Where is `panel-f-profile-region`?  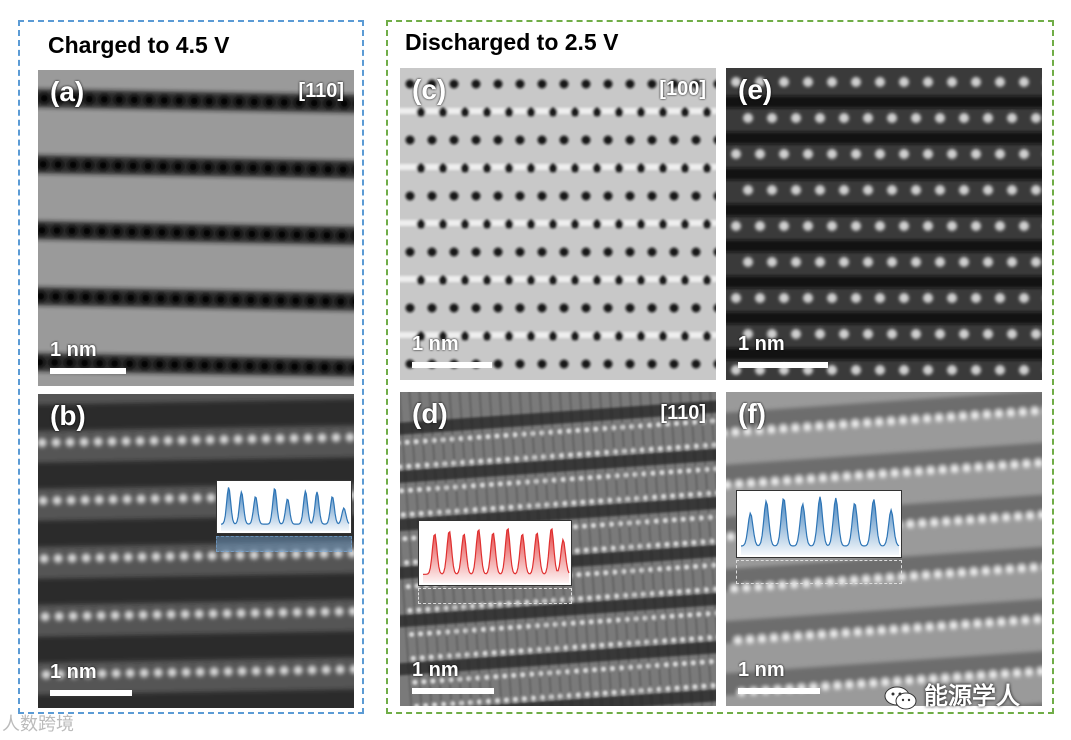
panel-f-profile-region is located at coordinates (819, 572).